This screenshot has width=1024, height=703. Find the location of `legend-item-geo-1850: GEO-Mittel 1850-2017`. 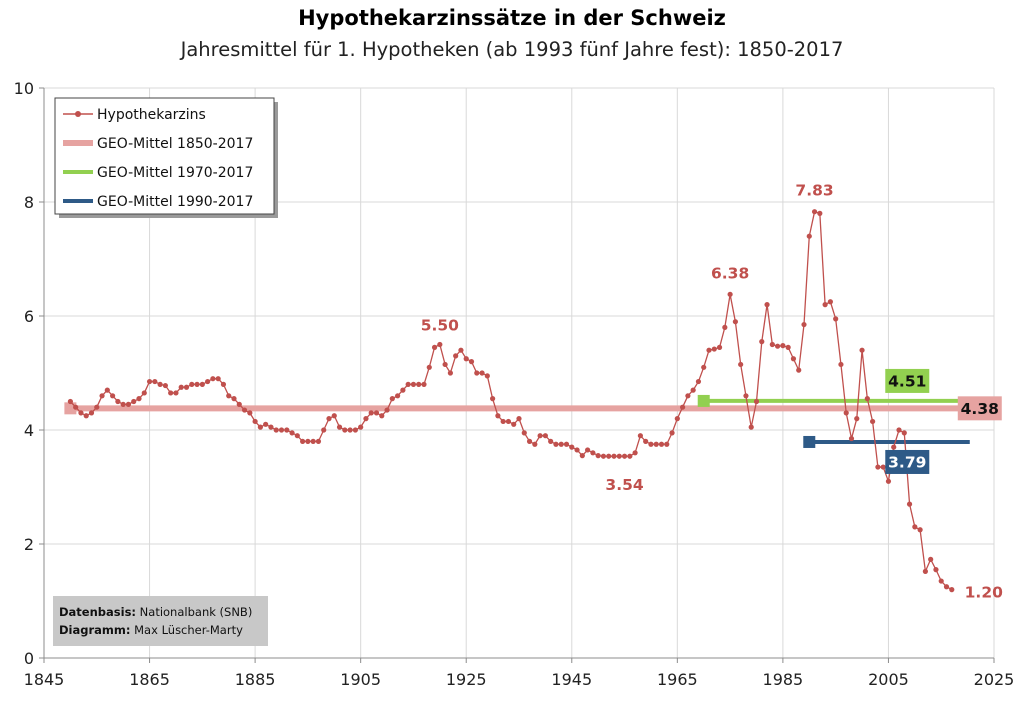

legend-item-geo-1850: GEO-Mittel 1850-2017 is located at coordinates (158, 144).